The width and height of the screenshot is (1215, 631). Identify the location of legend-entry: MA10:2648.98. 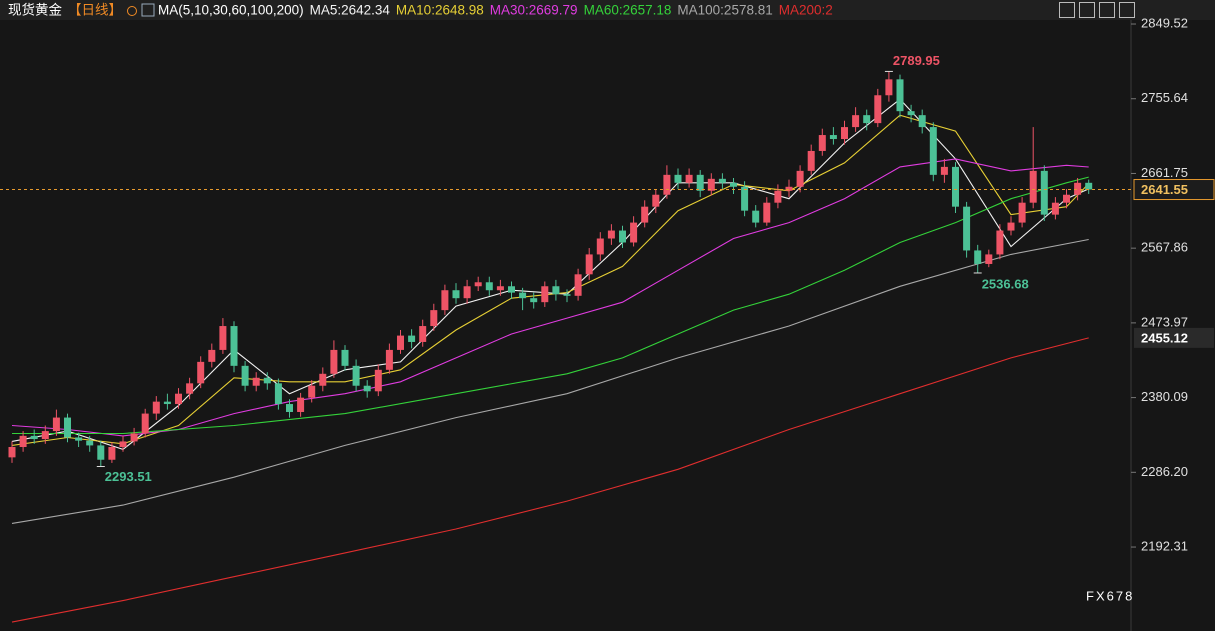
(440, 10).